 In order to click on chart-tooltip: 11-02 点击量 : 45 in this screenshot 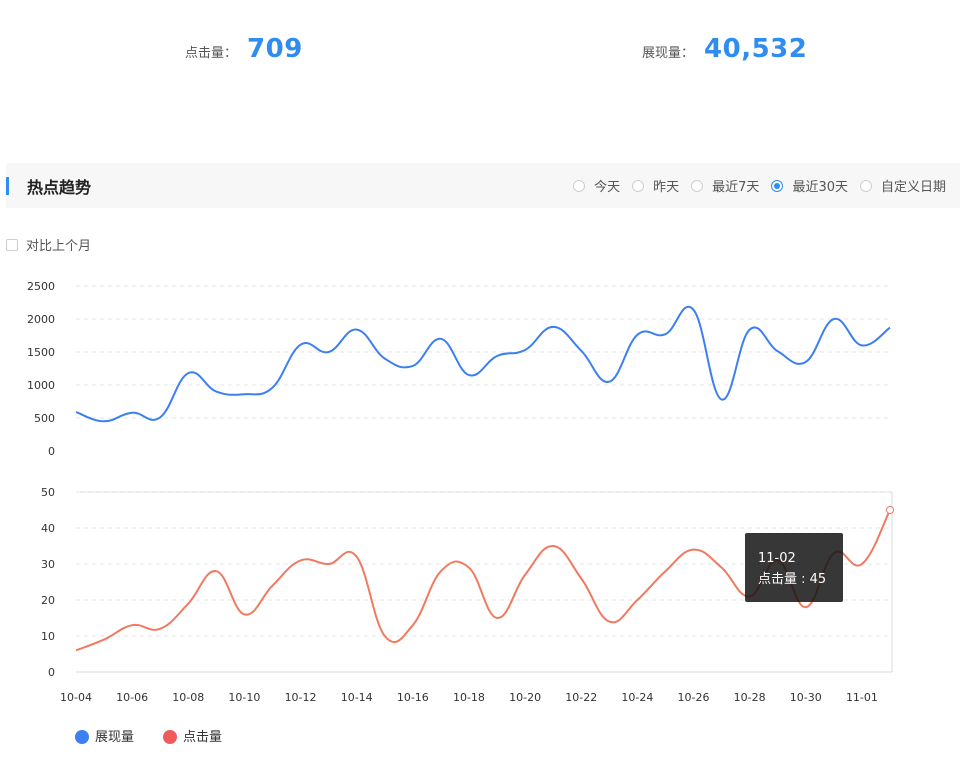, I will do `click(794, 567)`.